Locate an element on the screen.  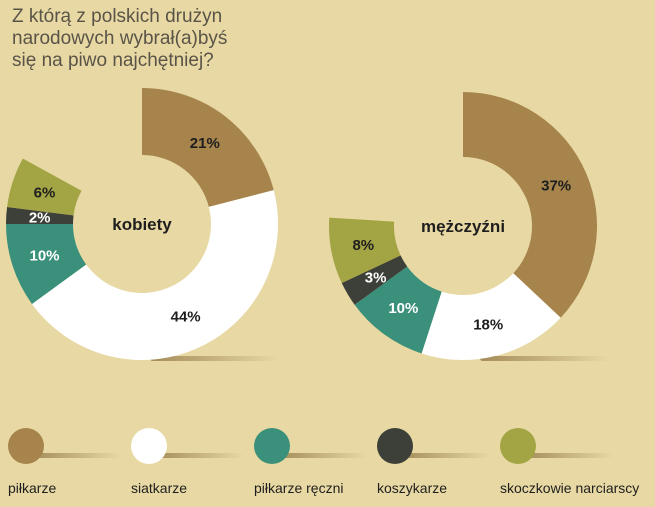
legend-label-koszykarze: koszykarze is located at coordinates (412, 488).